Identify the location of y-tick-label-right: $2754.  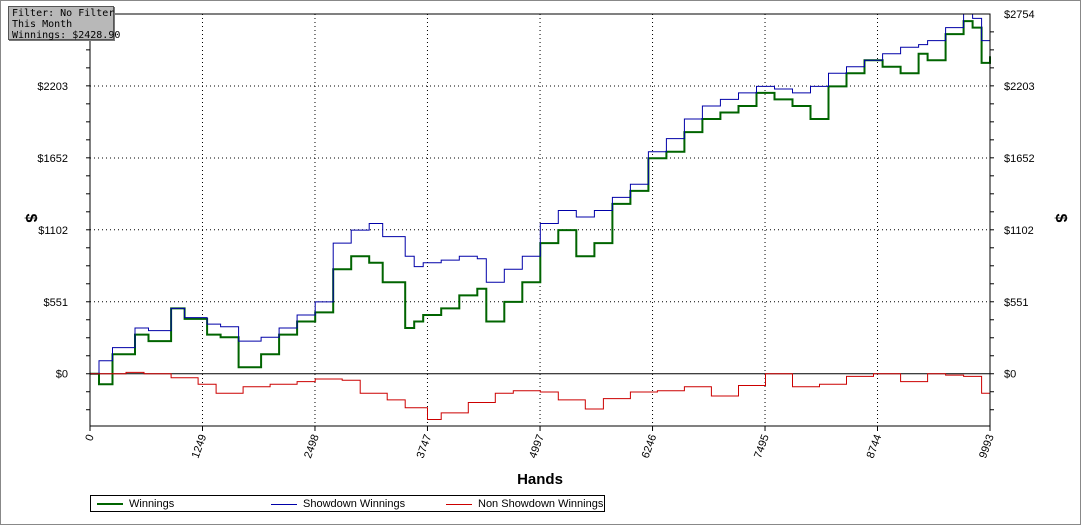
(1019, 15).